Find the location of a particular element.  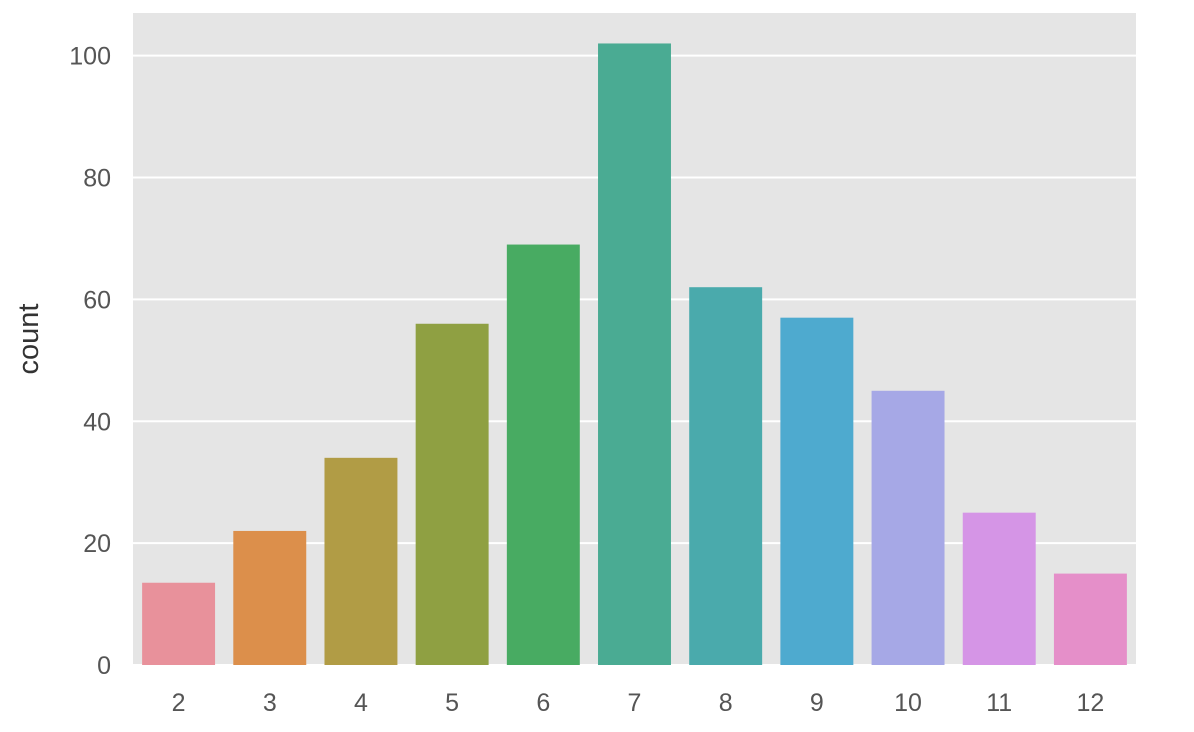

x-tick-label: 4 is located at coordinates (361, 703).